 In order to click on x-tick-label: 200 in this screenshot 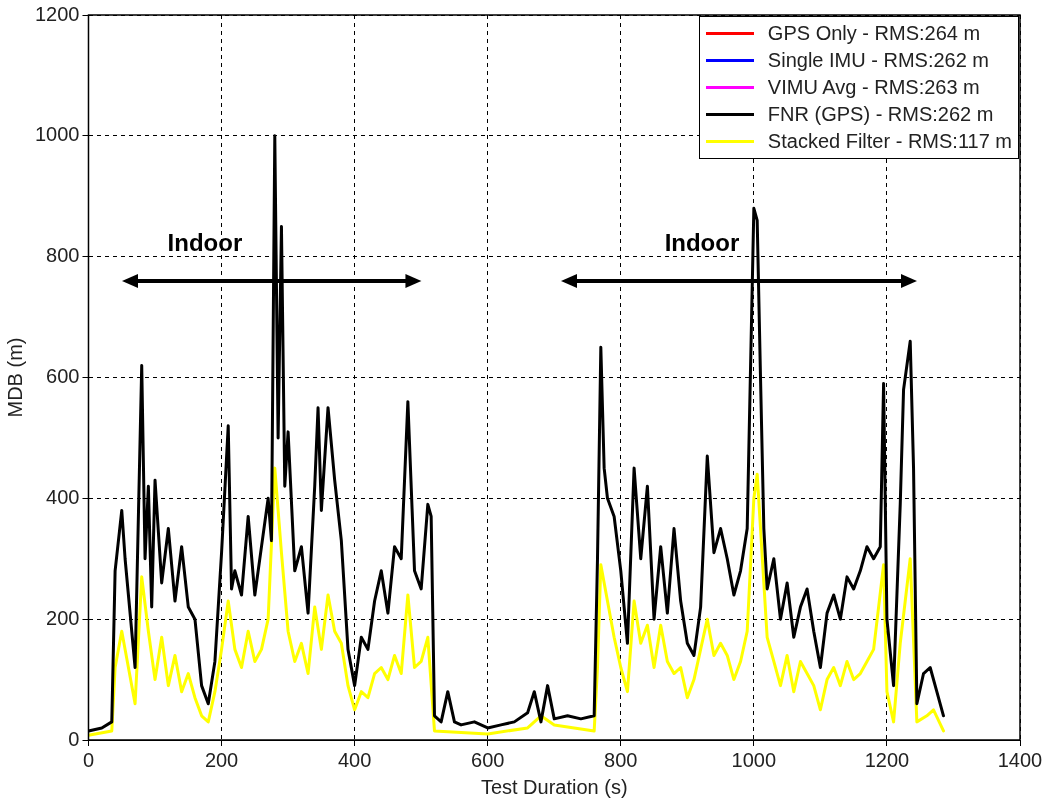, I will do `click(221, 759)`.